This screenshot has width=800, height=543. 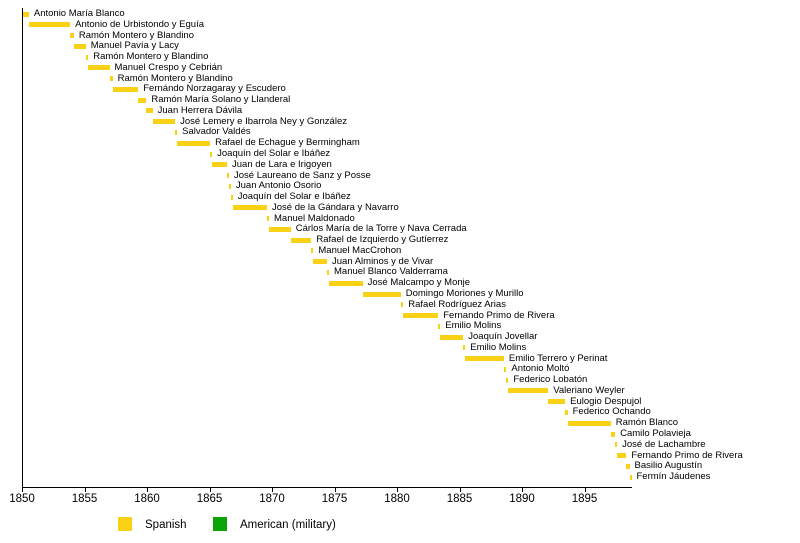 I want to click on x-axis-tick-label: 1875, so click(x=334, y=499).